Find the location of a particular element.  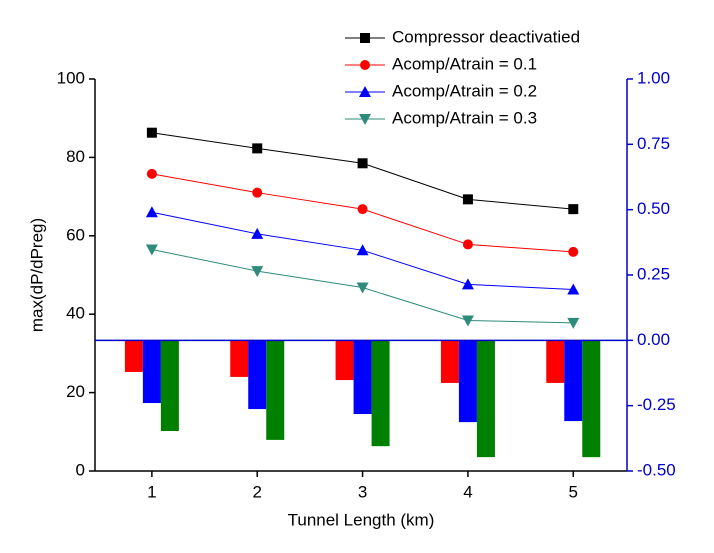

y2-tick-label: 0.25 is located at coordinates (653, 273).